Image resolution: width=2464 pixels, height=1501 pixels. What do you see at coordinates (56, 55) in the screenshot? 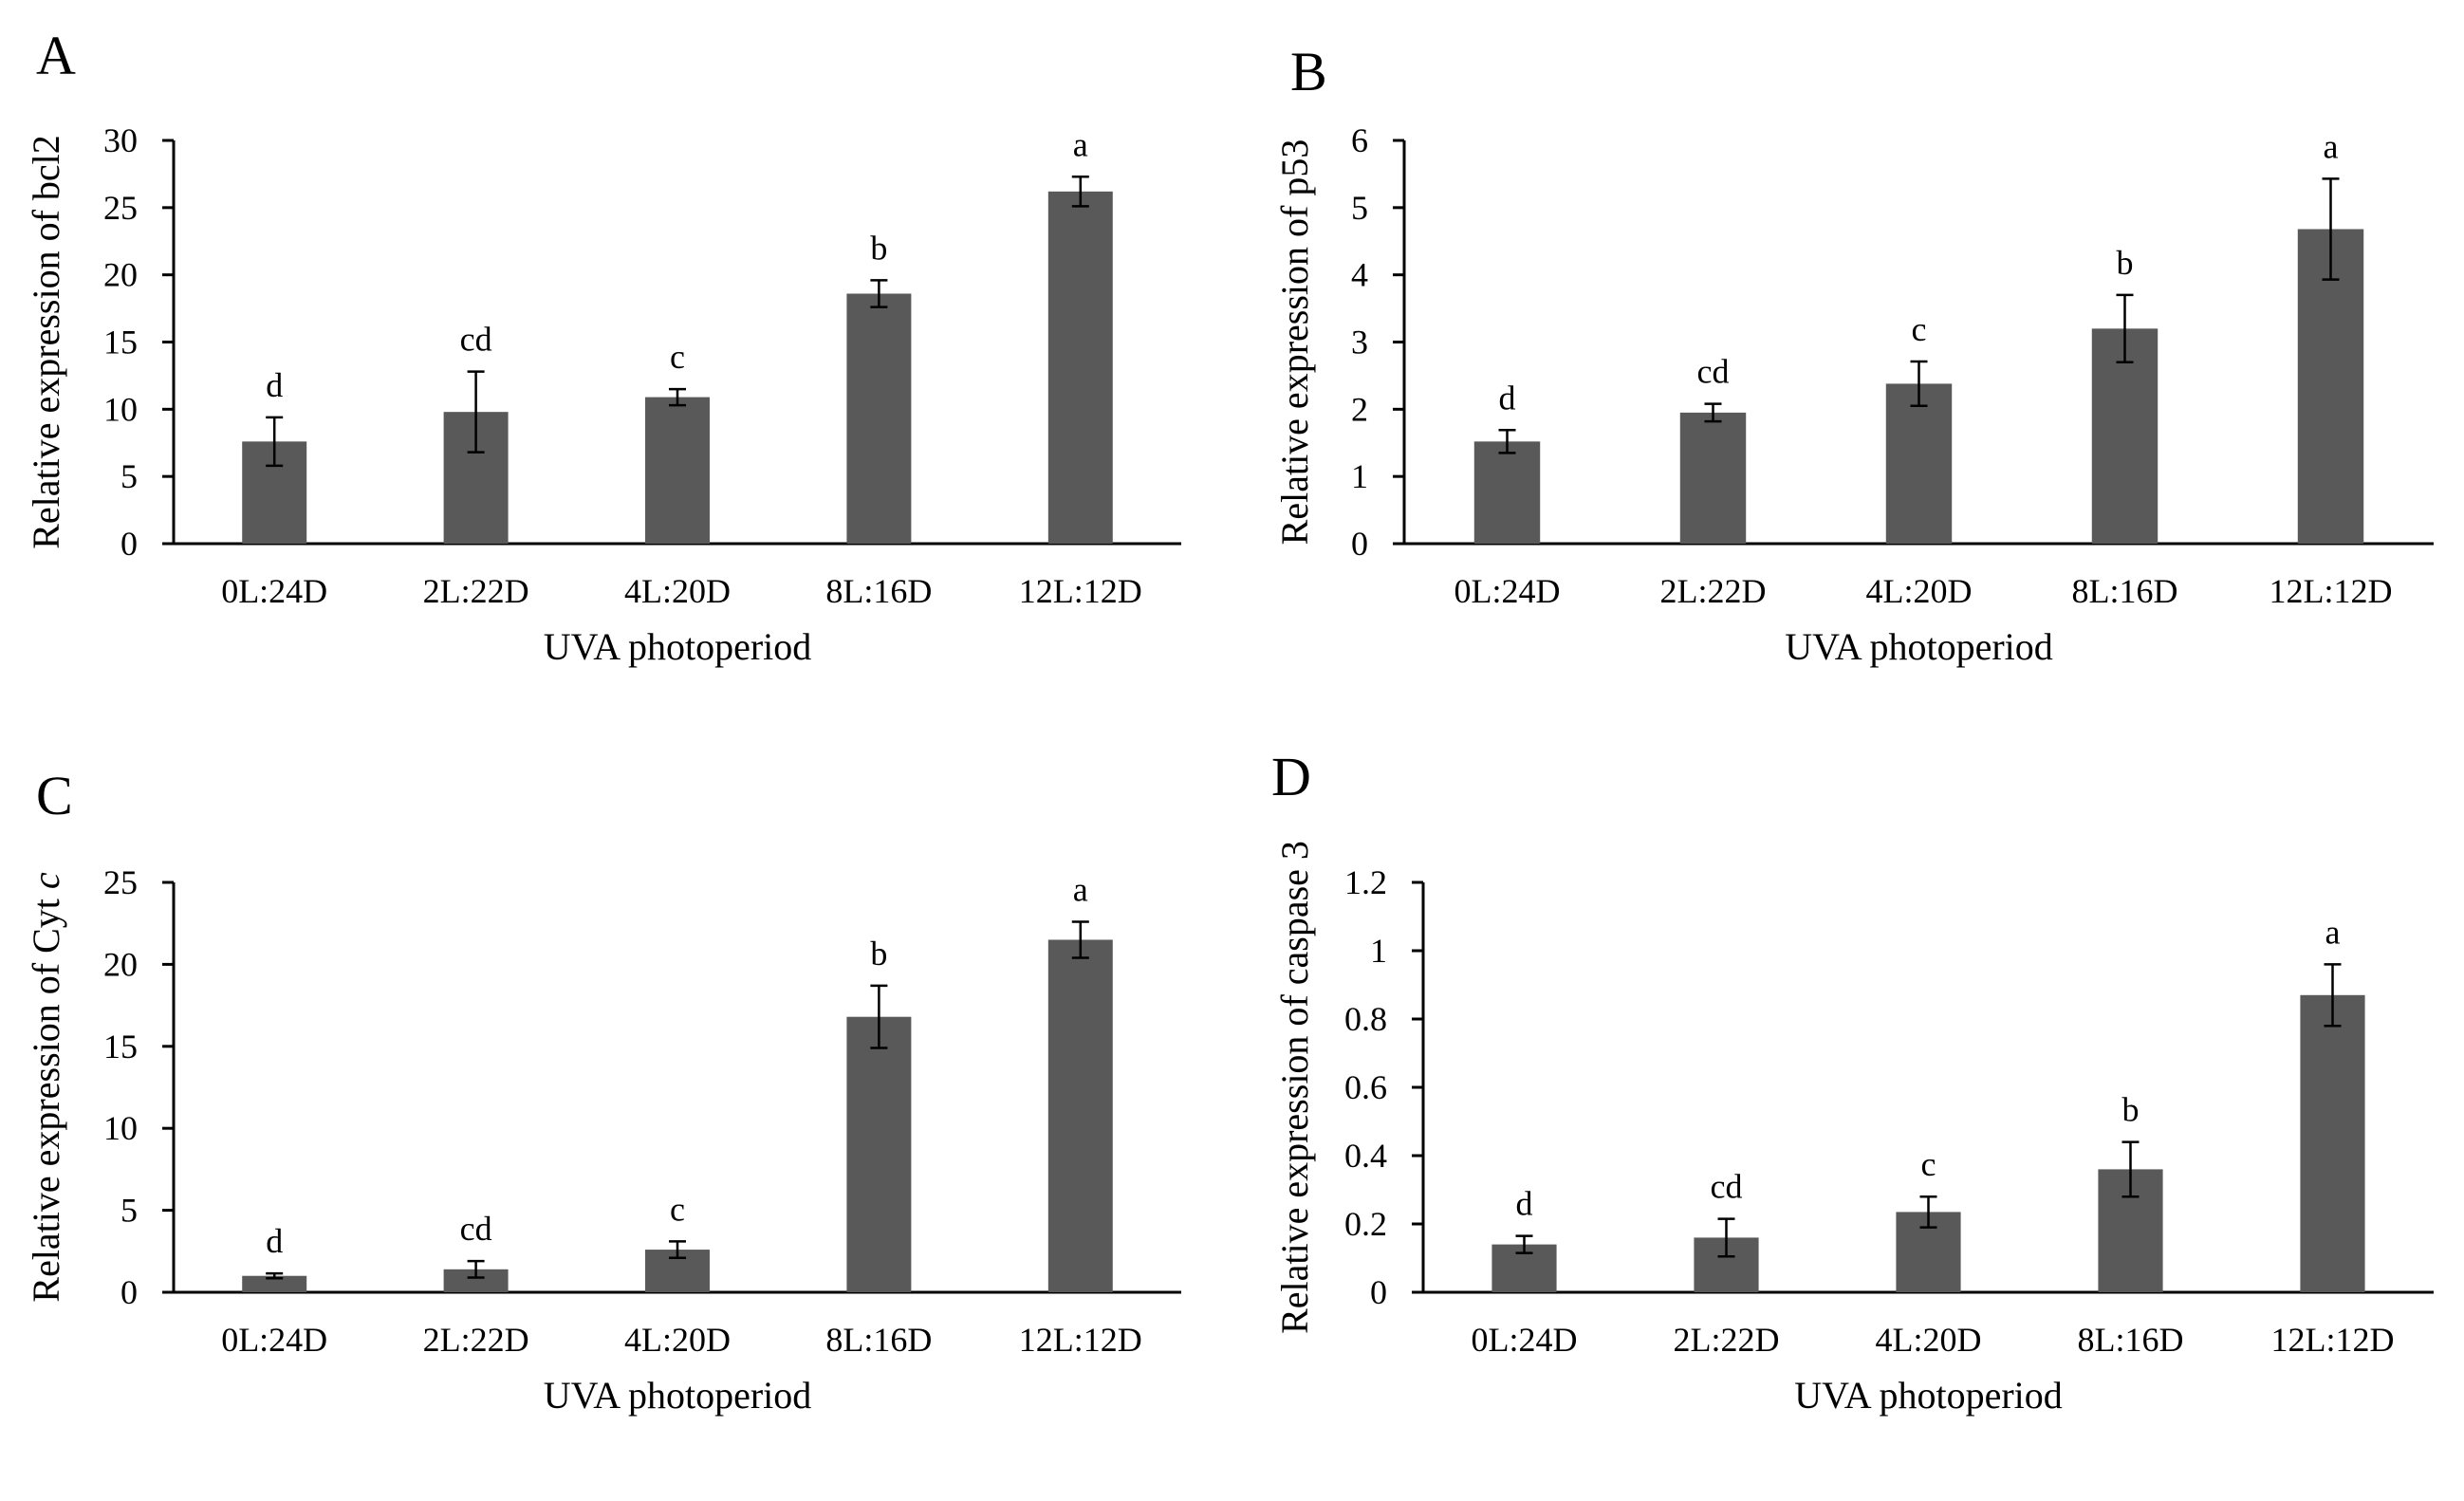
I see `panel-label: A` at bounding box center [56, 55].